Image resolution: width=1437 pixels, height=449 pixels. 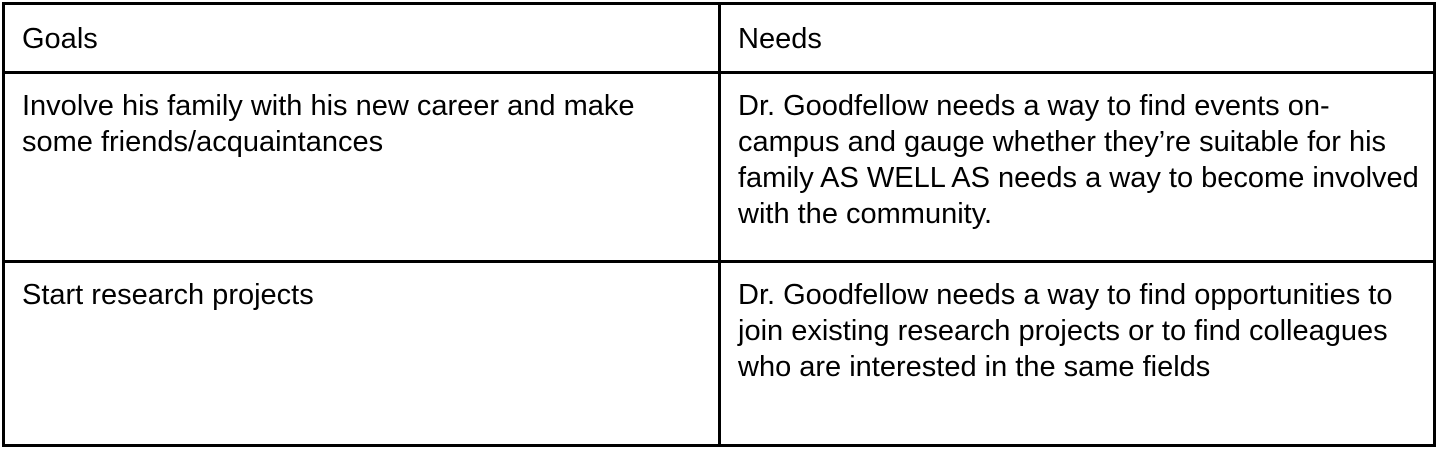 I want to click on header-needs-label: Needs, so click(x=780, y=39).